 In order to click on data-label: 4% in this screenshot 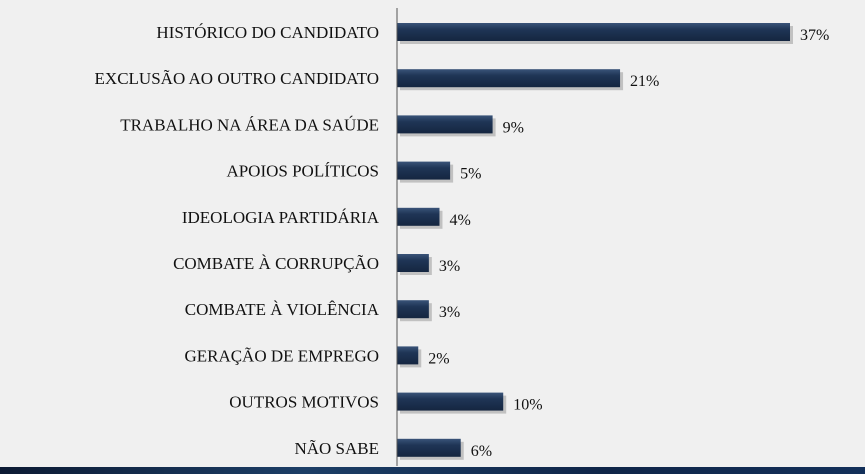, I will do `click(459, 220)`.